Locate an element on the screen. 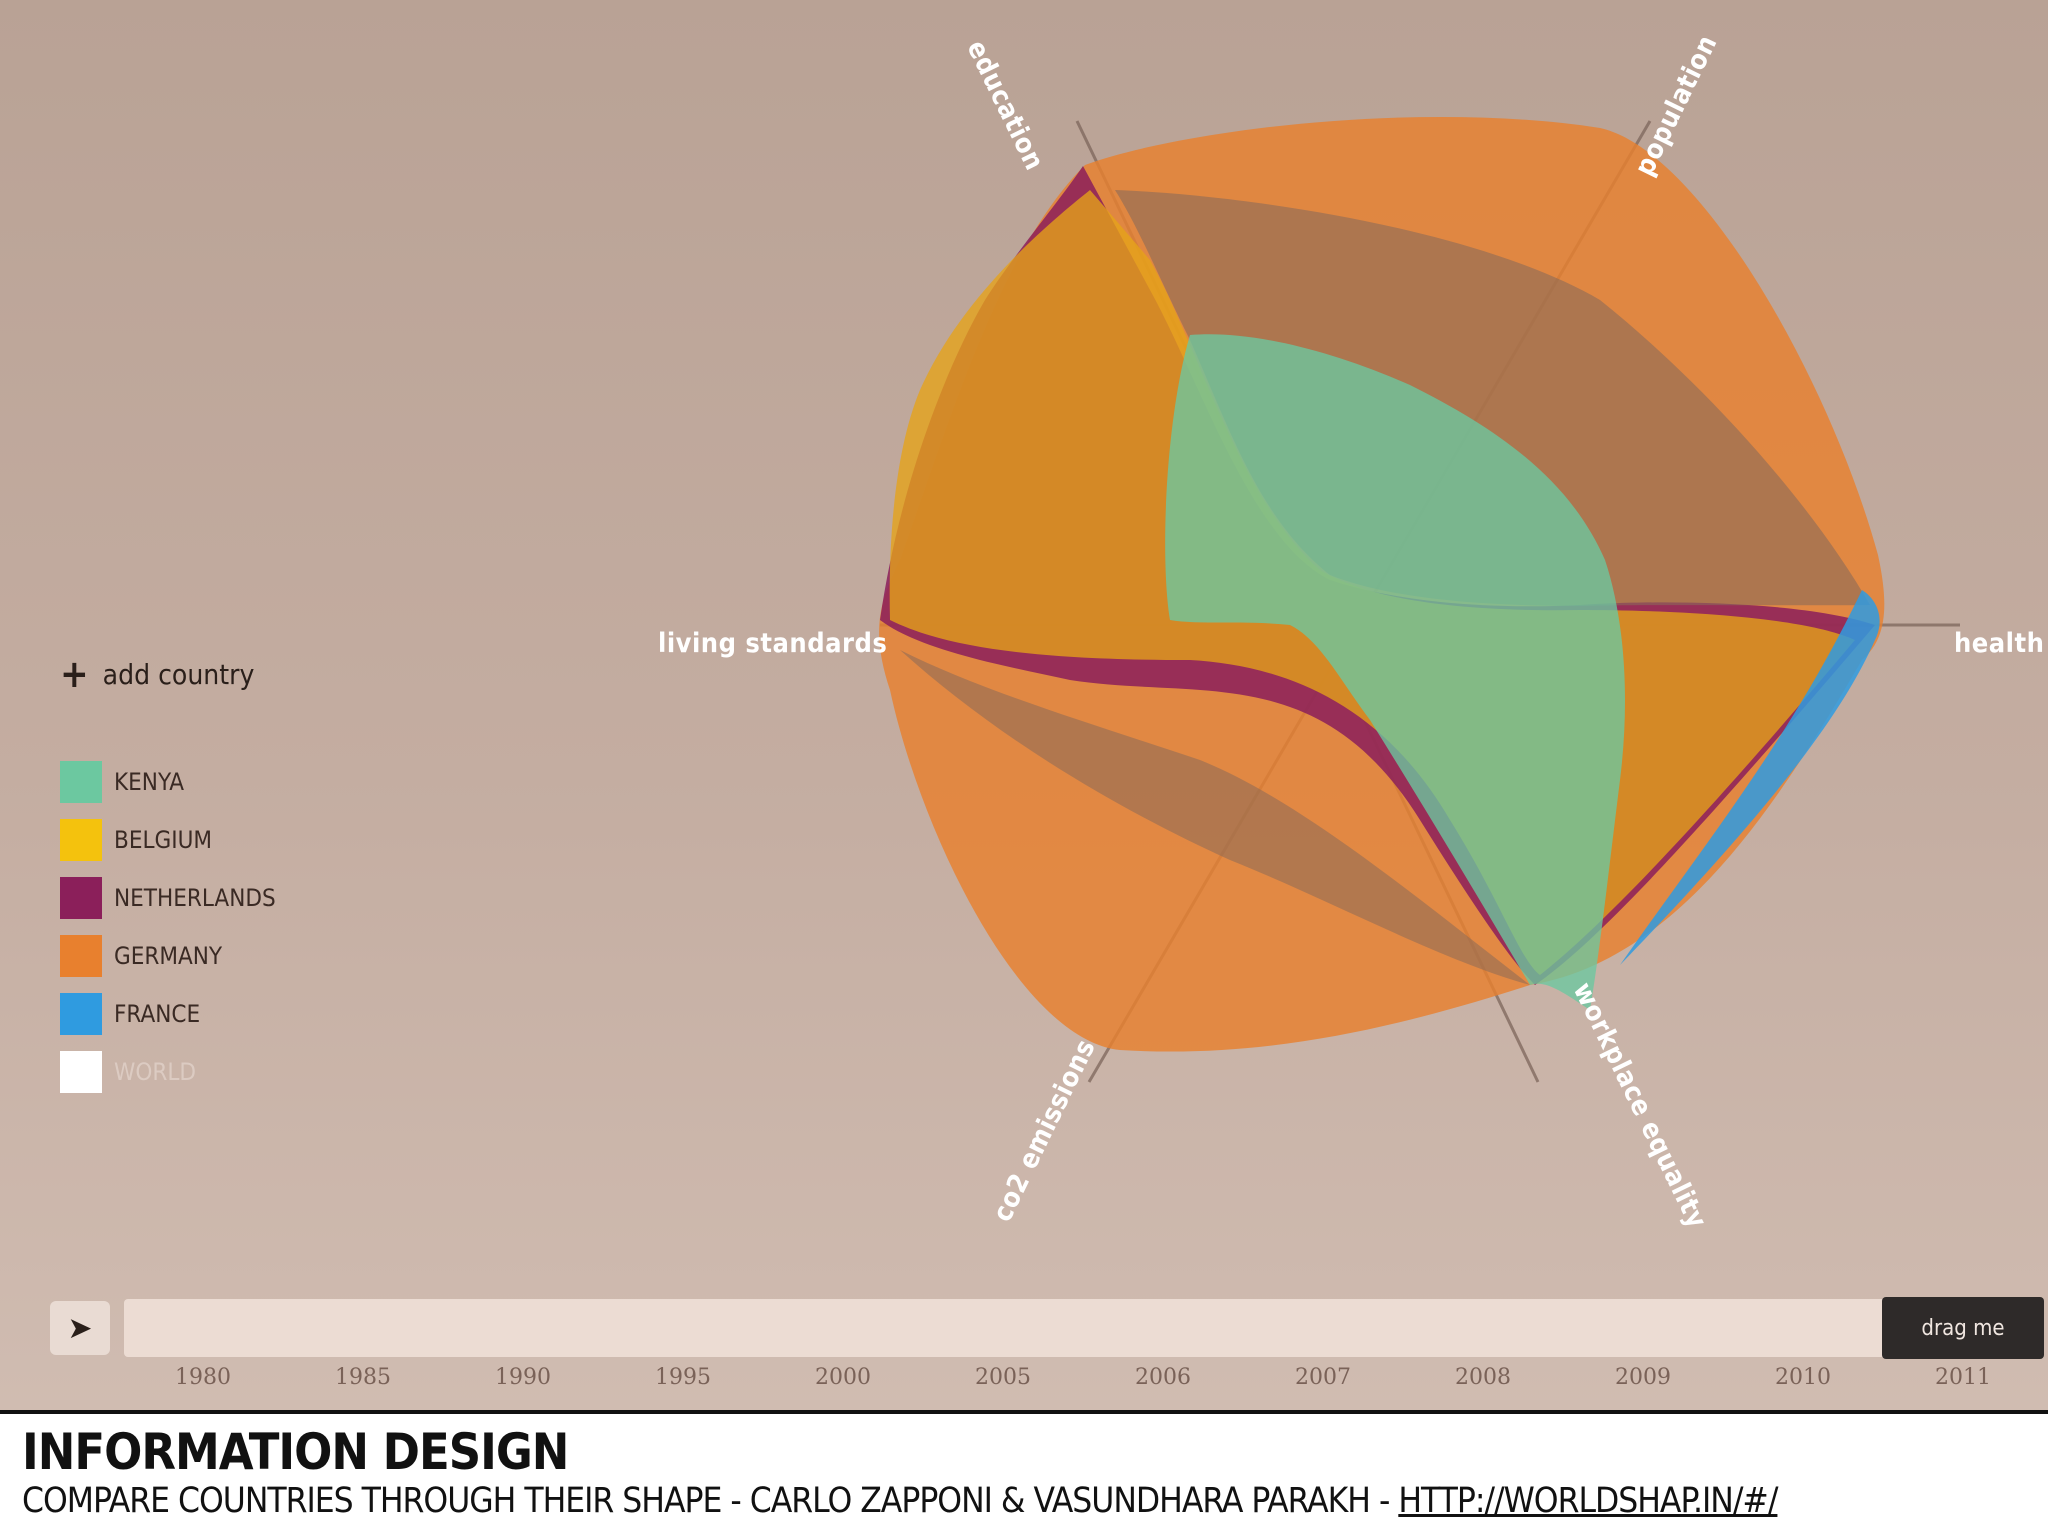 Image resolution: width=2048 pixels, height=1535 pixels. shape-overlap-lower is located at coordinates (1215, 817).